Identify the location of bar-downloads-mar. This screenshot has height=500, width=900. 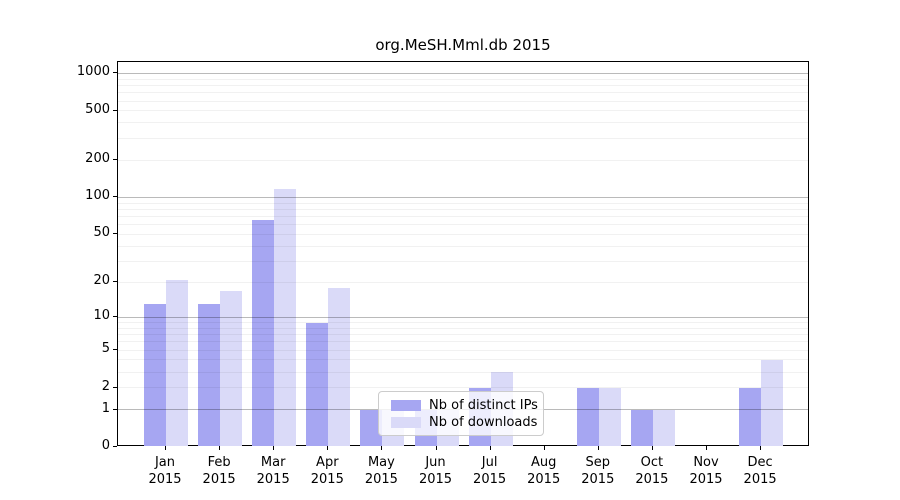
(285, 317).